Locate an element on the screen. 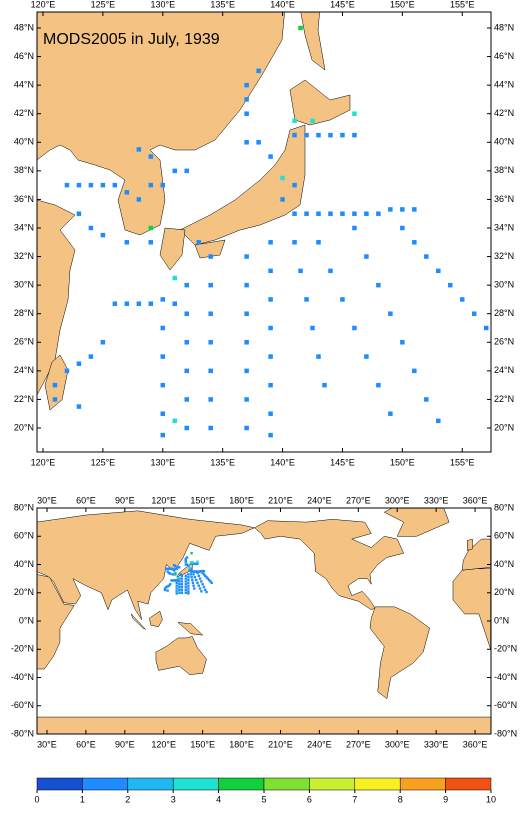  lat-tick-label: 20°N is located at coordinates (504, 427).